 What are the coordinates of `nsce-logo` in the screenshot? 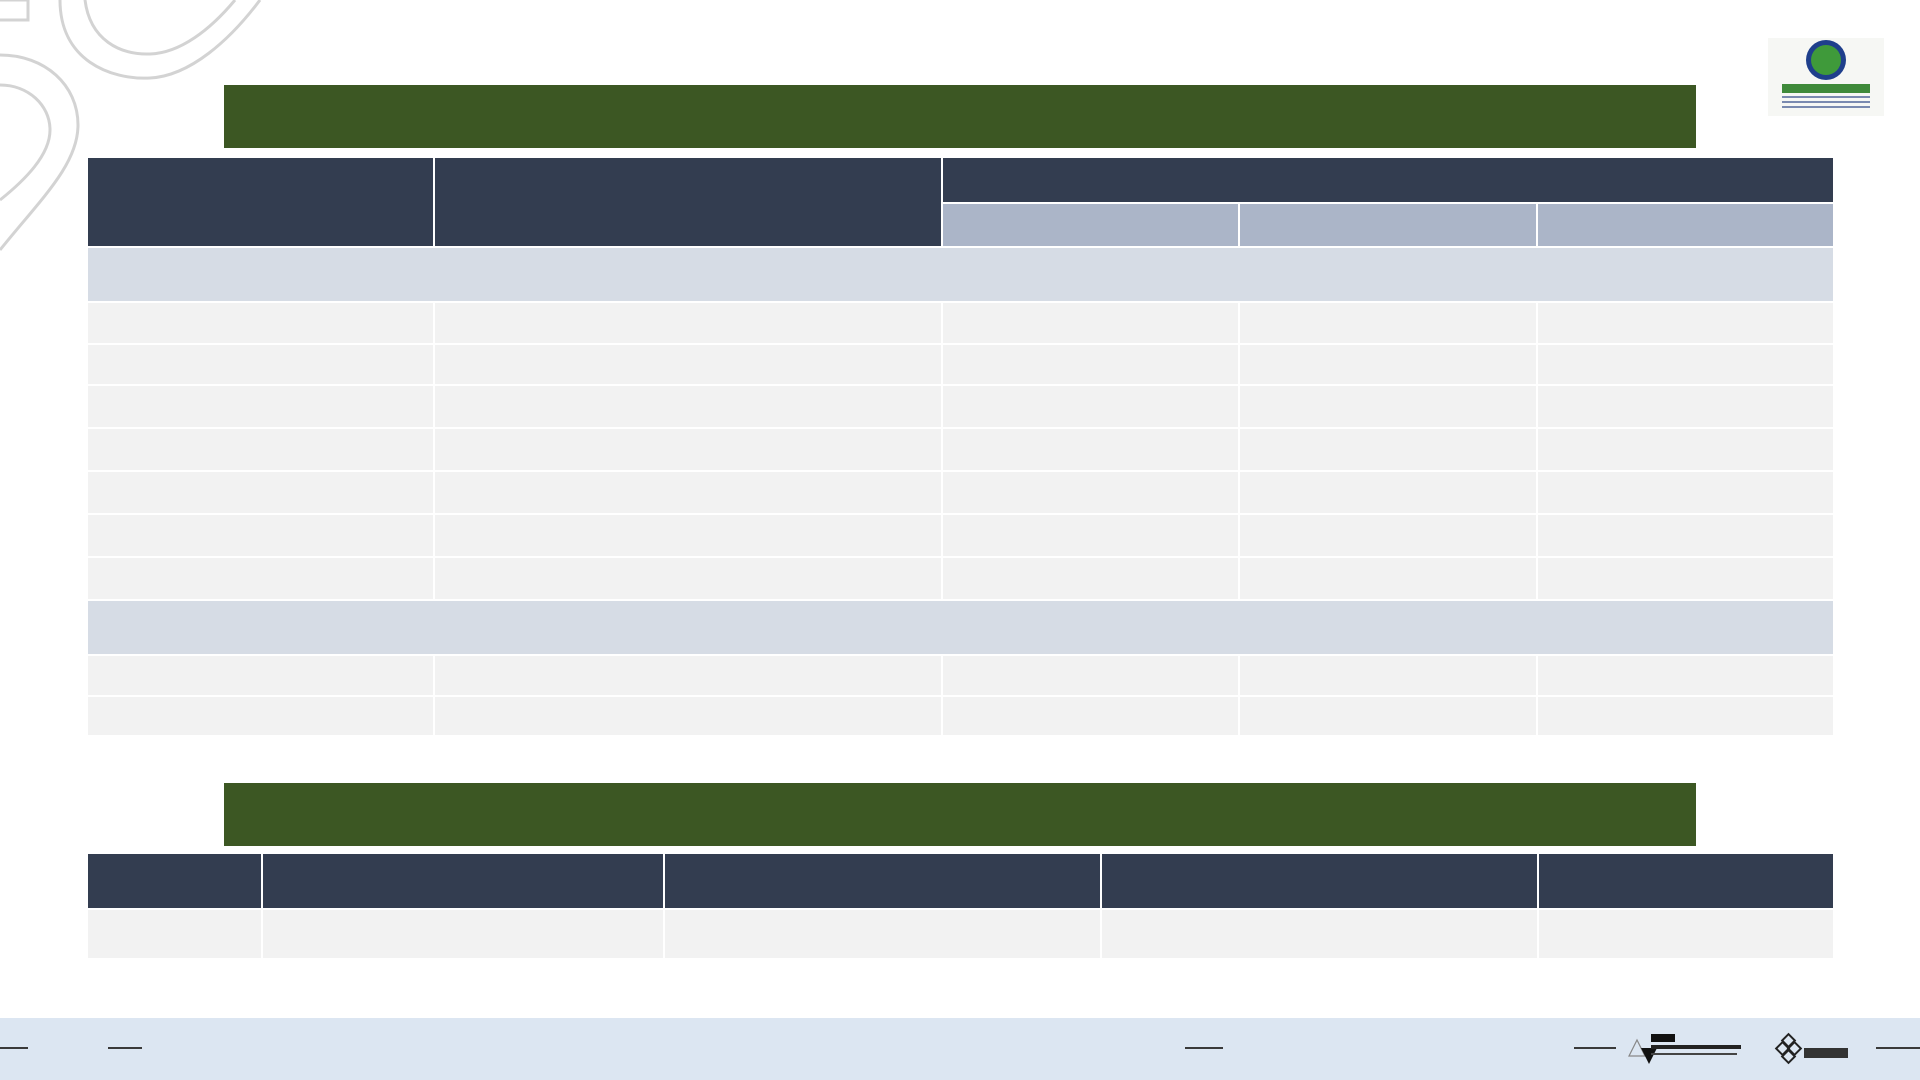 It's located at (1684, 1049).